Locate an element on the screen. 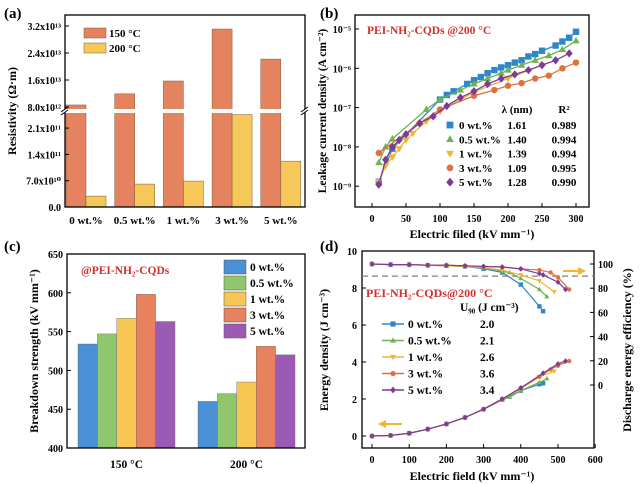 The image size is (640, 484). legend-label: 3 wt.% is located at coordinates (425, 375).